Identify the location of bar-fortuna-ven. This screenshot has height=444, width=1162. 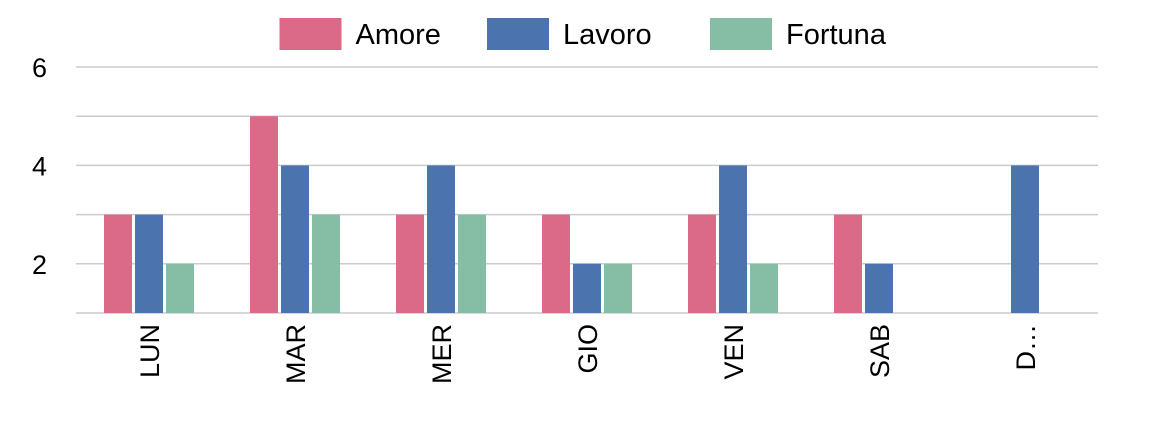
(764, 288).